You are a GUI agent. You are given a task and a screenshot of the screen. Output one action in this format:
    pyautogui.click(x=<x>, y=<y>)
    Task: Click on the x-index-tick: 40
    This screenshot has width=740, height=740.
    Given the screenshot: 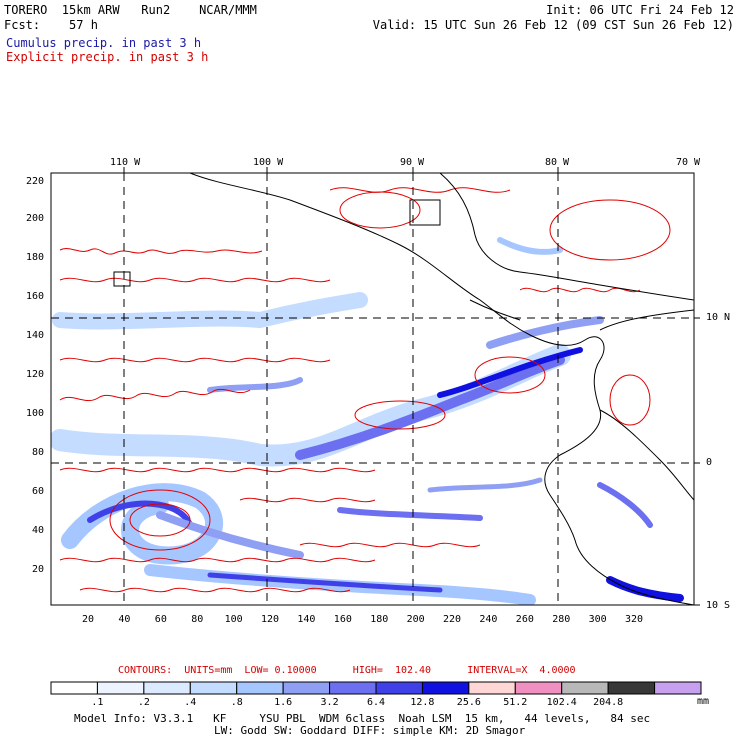 What is the action you would take?
    pyautogui.click(x=124, y=619)
    